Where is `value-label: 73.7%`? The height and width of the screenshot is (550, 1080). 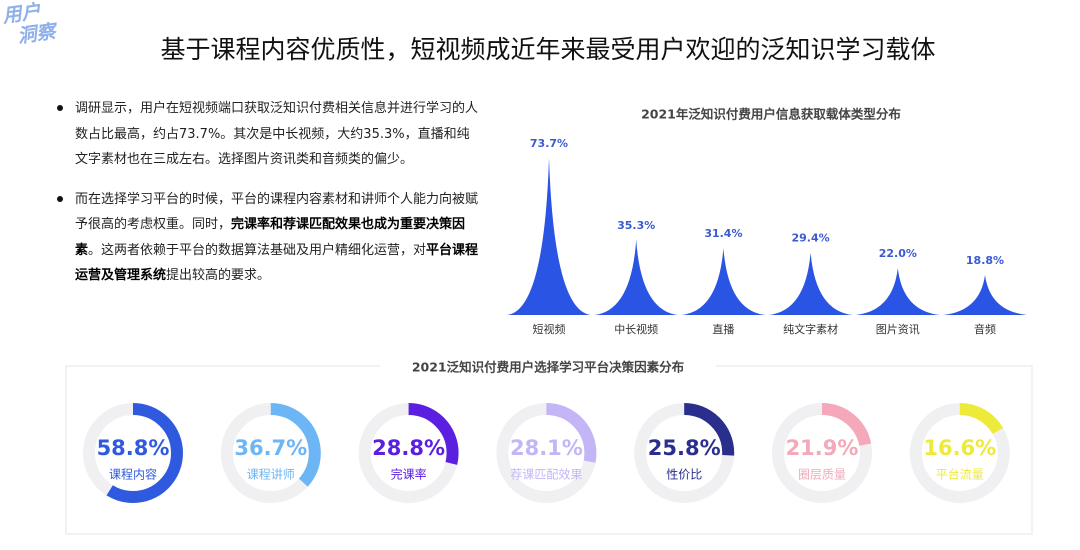
value-label: 73.7% is located at coordinates (549, 143).